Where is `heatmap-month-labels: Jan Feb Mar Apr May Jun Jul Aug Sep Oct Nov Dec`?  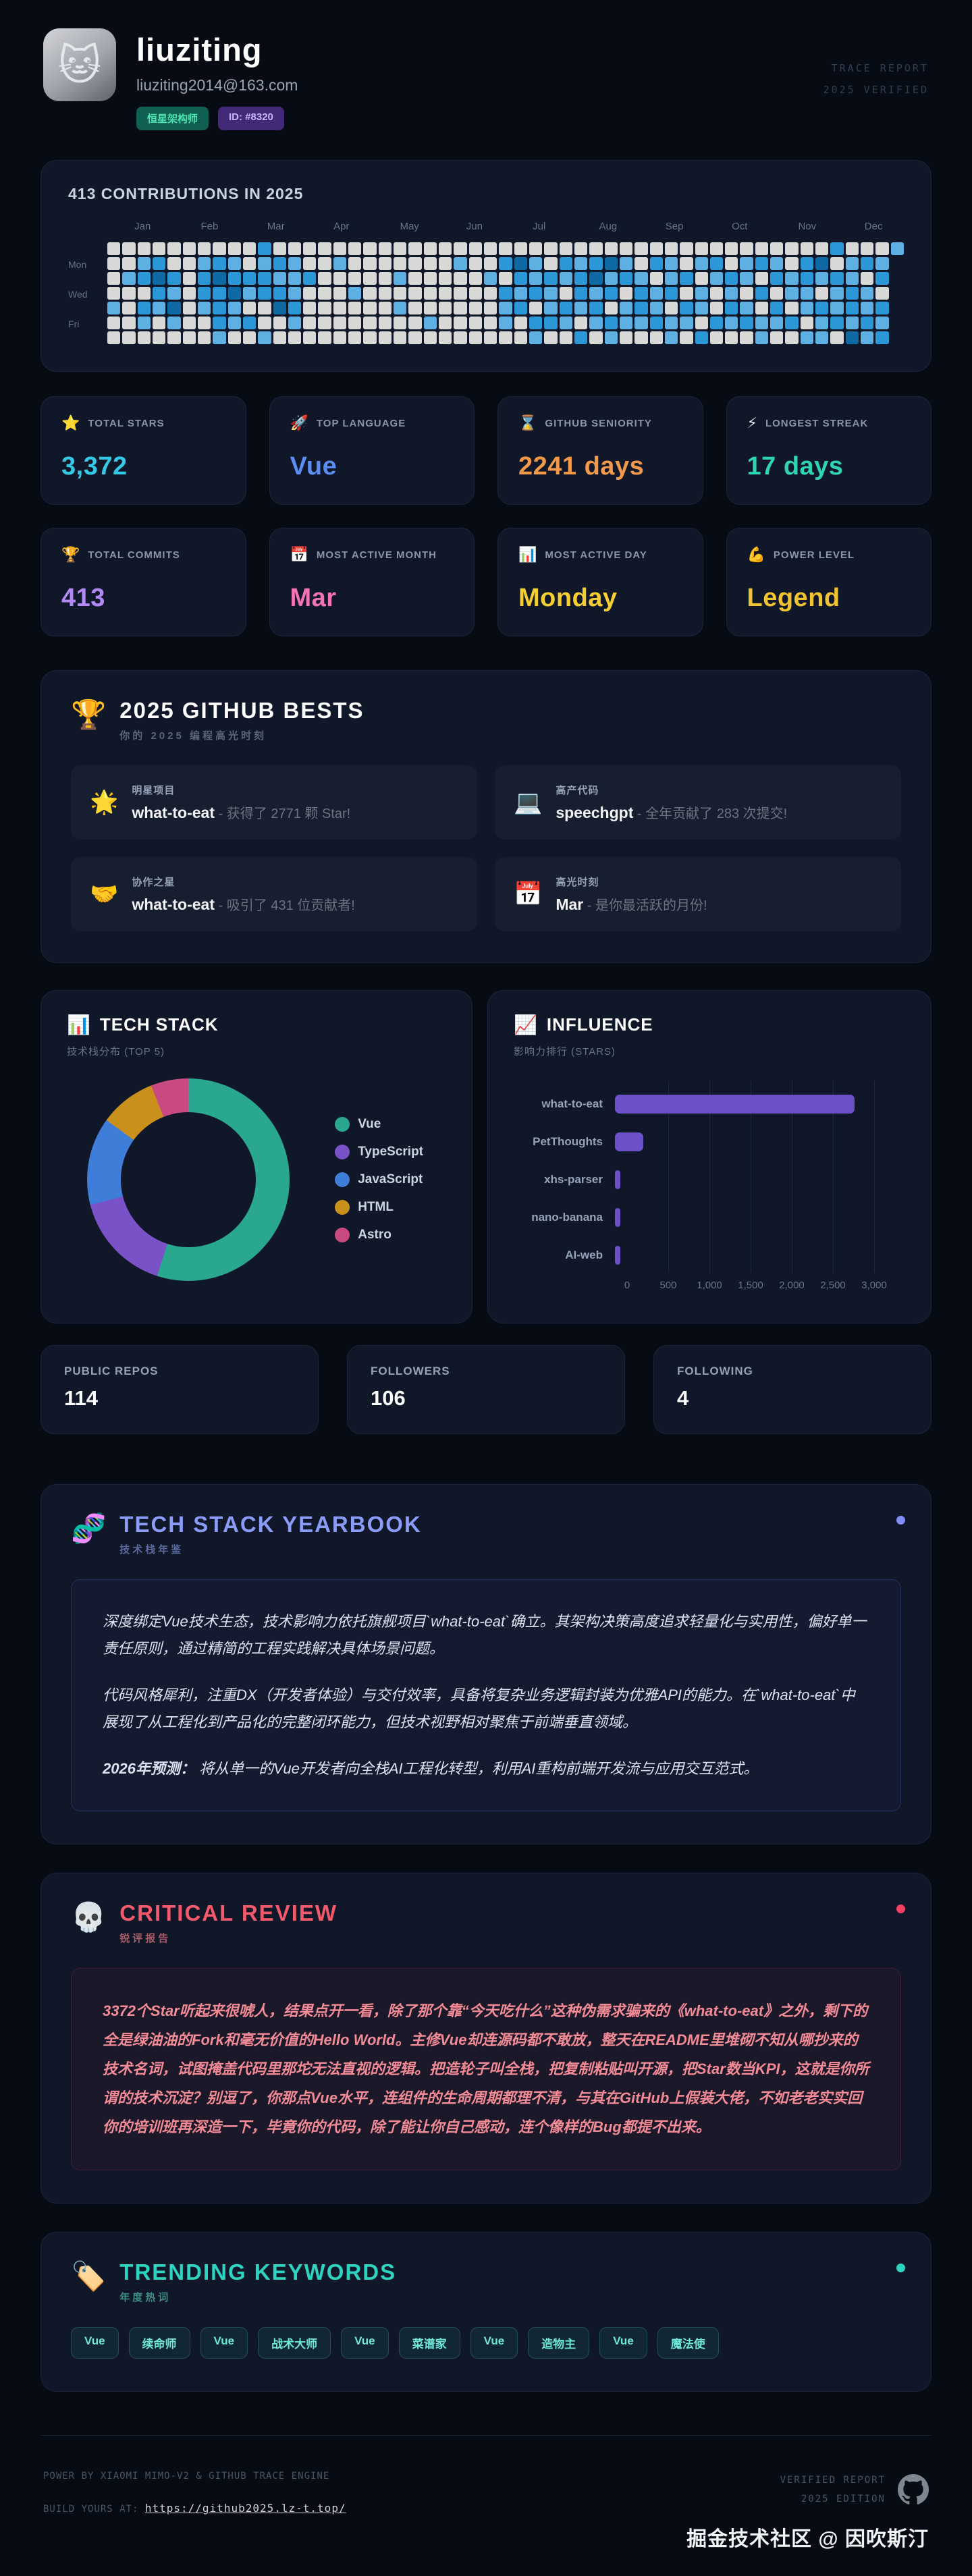
heatmap-month-labels: Jan Feb Mar Apr May Jun Jul Aug Sep Oct Nov Dec is located at coordinates (505, 229).